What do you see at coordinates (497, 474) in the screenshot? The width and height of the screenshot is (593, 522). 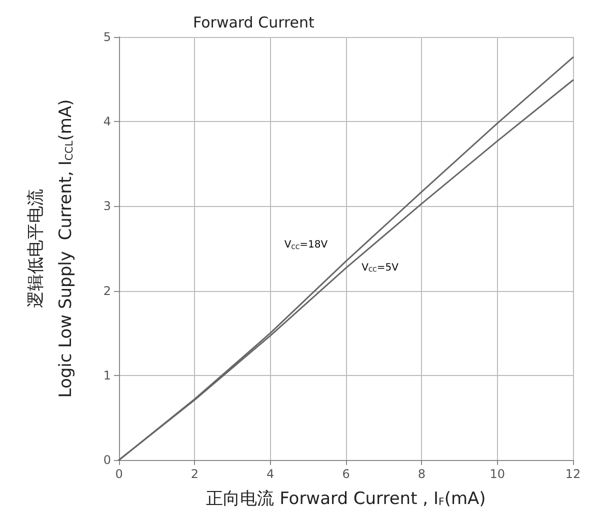 I see `x-tick-label: 10` at bounding box center [497, 474].